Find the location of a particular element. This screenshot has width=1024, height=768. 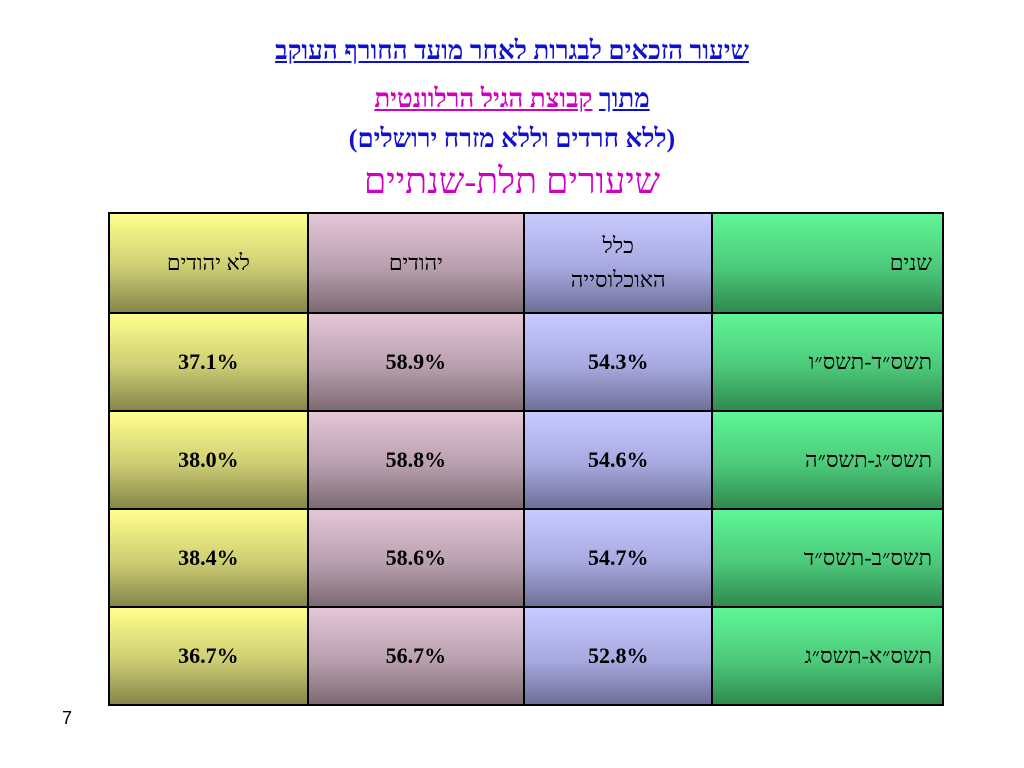

header-all-line1: כלל is located at coordinates (618, 245).